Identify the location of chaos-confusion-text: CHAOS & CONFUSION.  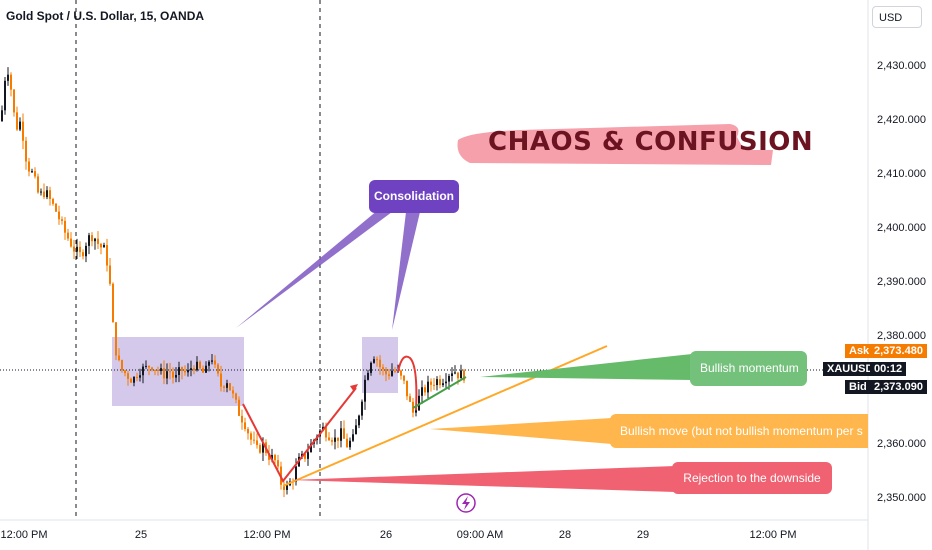
(651, 142).